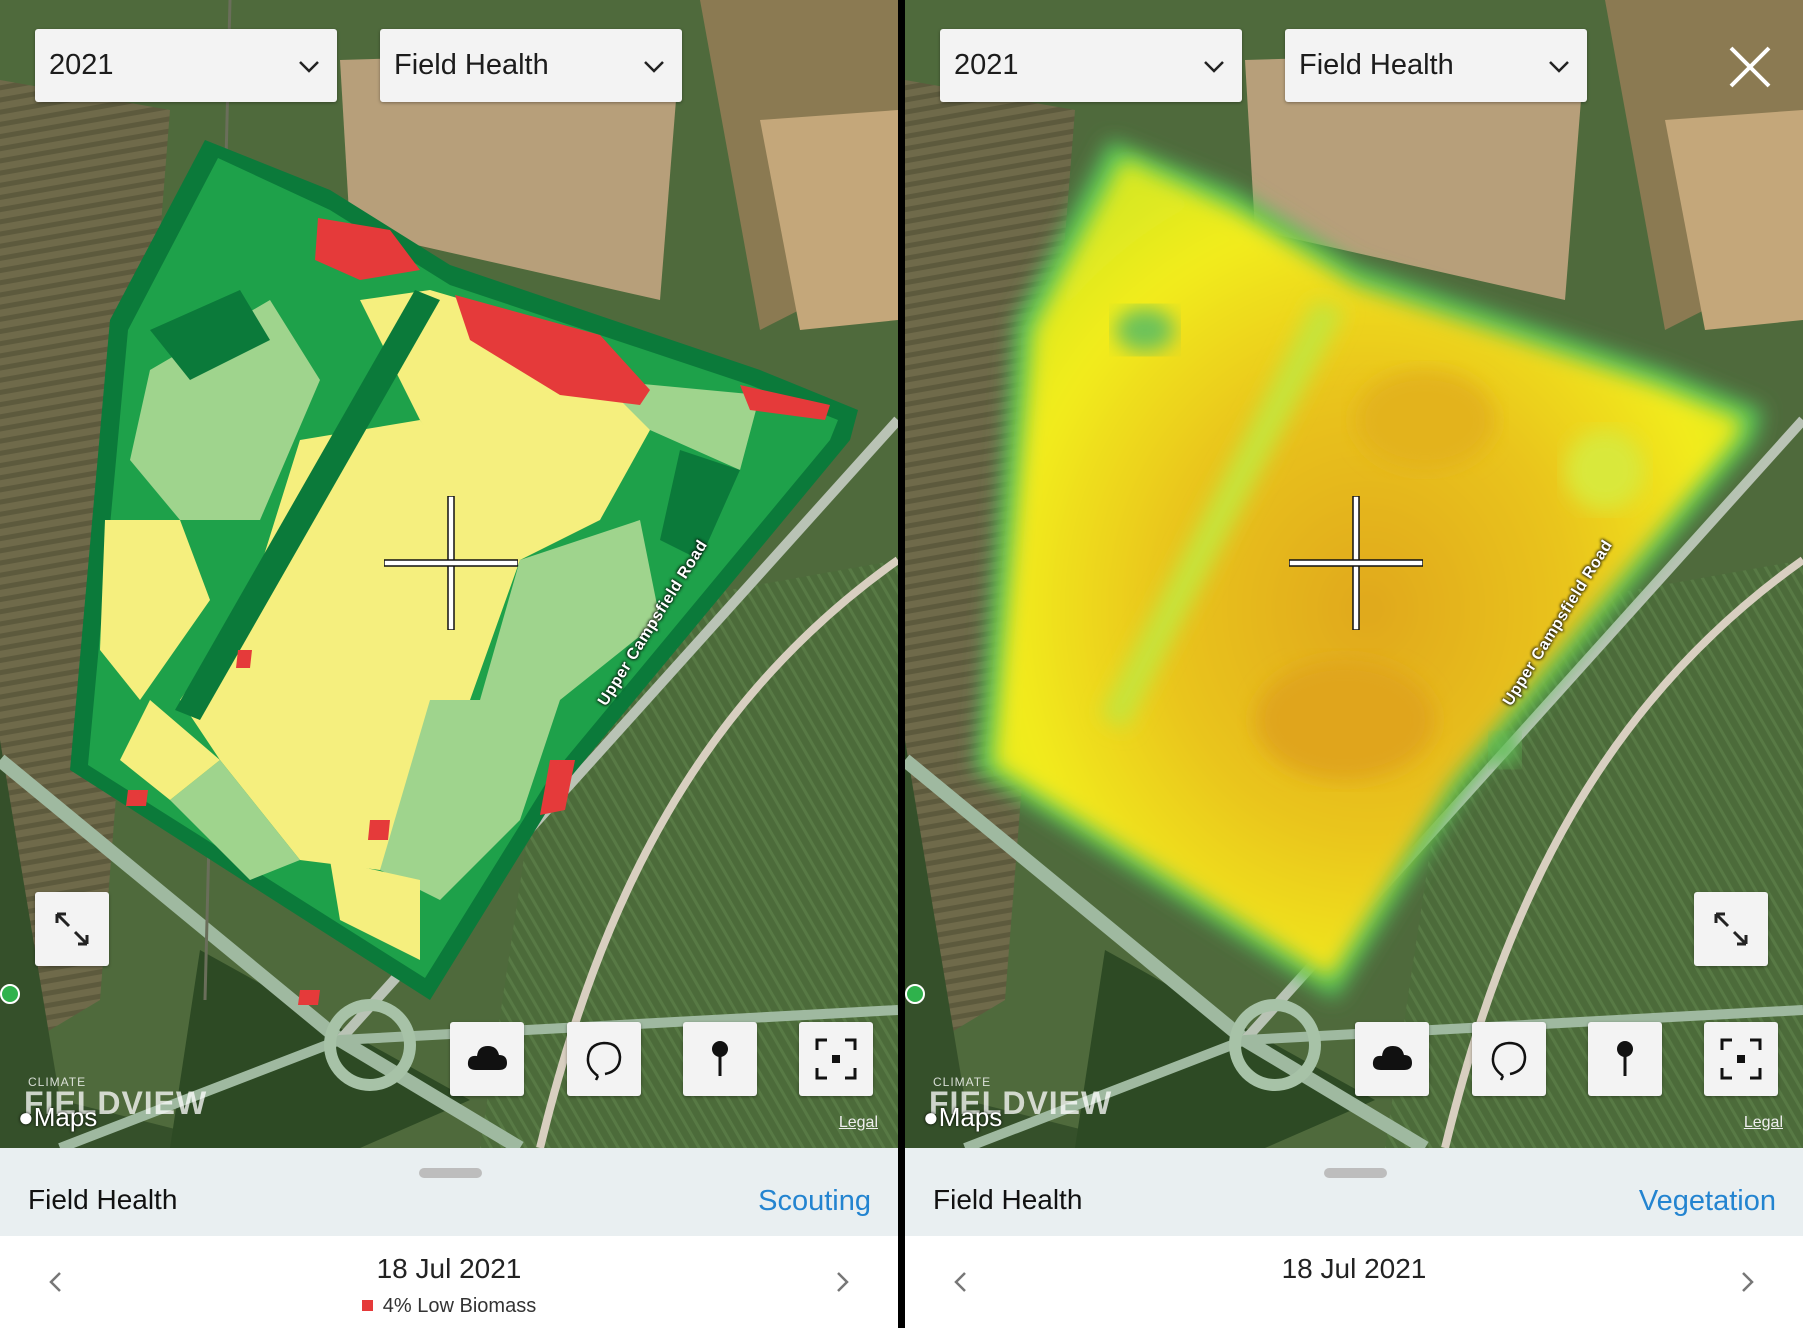 The image size is (1803, 1328). I want to click on close-icon, so click(1750, 67).